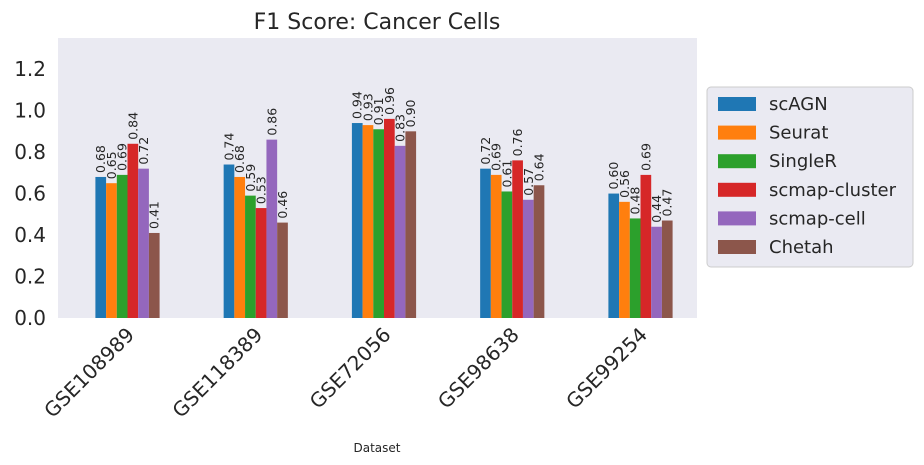 This screenshot has height=465, width=924. I want to click on bar-seurat-gse99254, so click(624, 259).